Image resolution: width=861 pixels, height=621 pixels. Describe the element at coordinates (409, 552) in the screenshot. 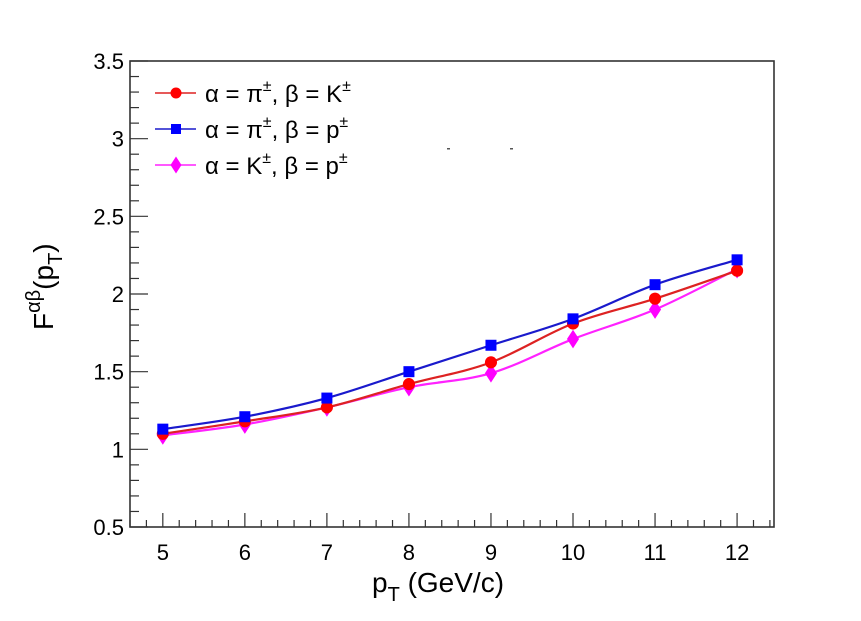

I see `x-tick-label: 8` at that location.